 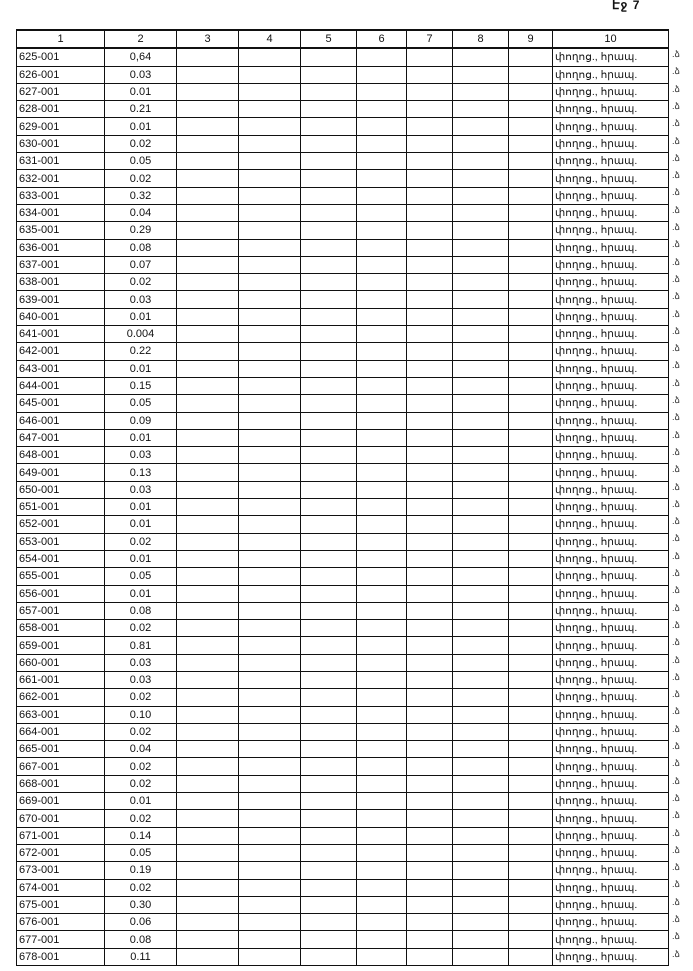 I want to click on table-row: 630-001 0.02 փողոց., հրապ., so click(x=342, y=144).